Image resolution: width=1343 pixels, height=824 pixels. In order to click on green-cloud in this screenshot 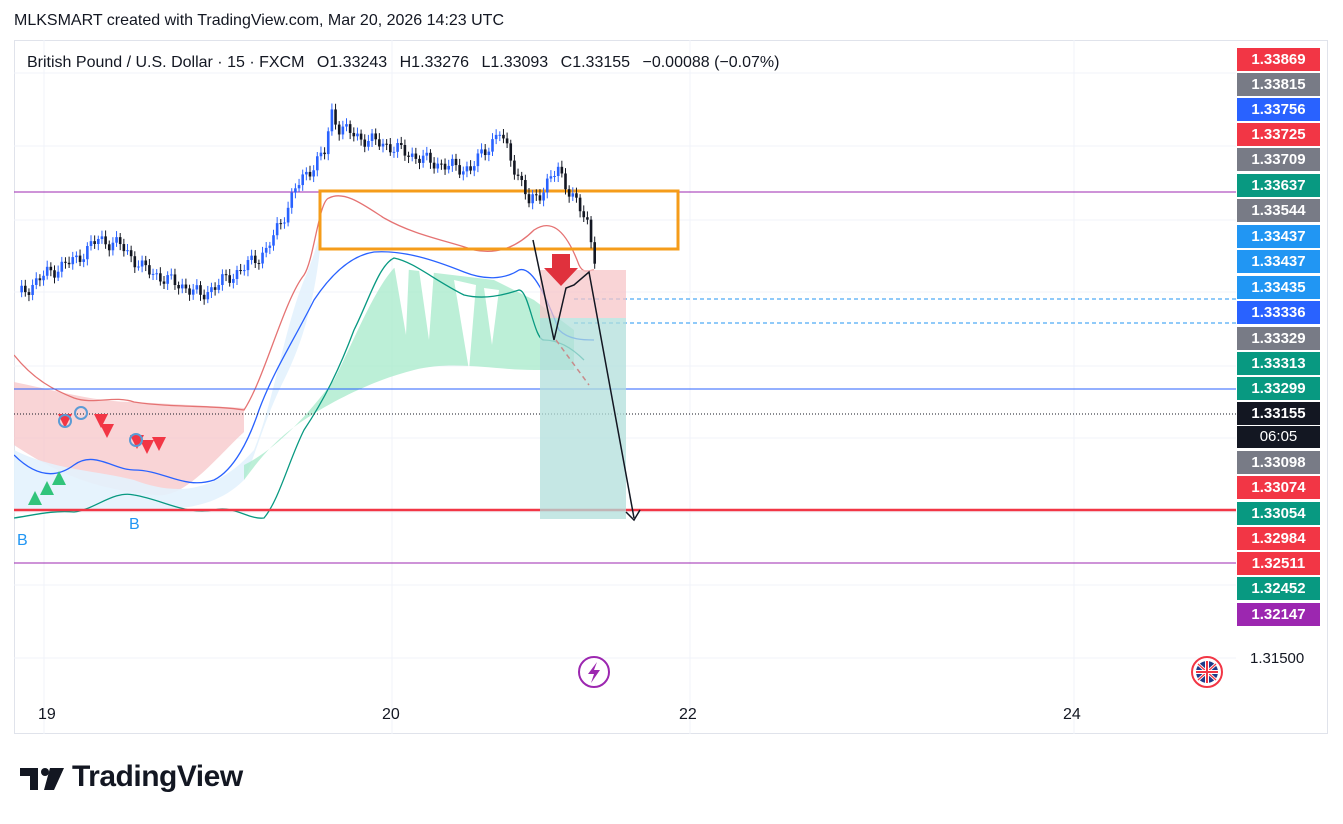, I will do `click(409, 374)`.